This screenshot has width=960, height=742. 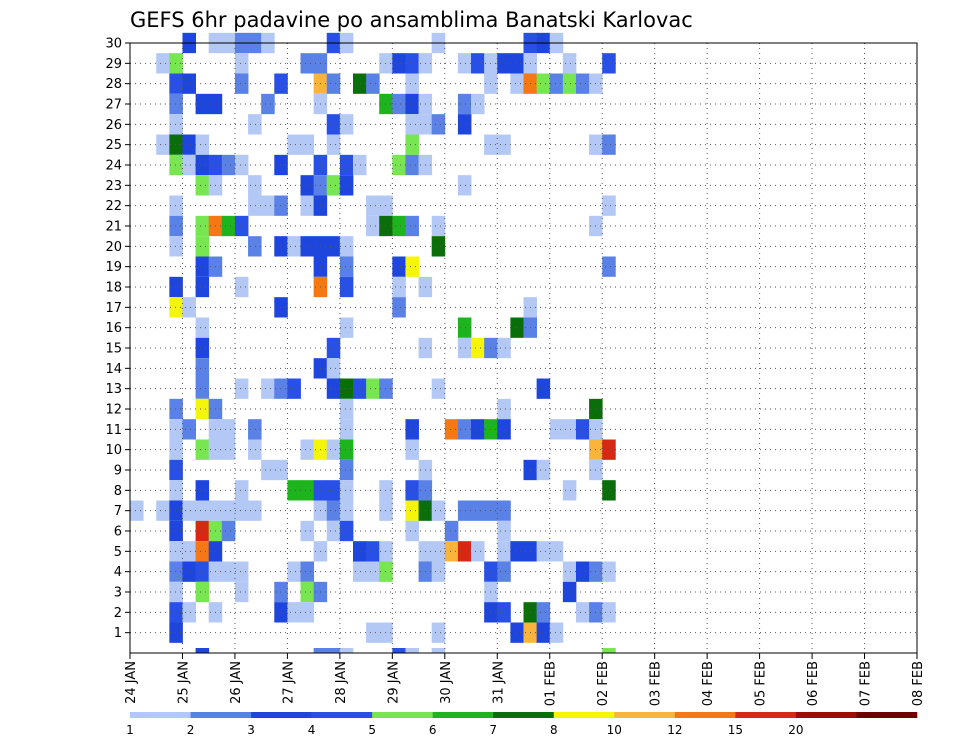 I want to click on y-tick-label: 24, so click(x=113, y=166).